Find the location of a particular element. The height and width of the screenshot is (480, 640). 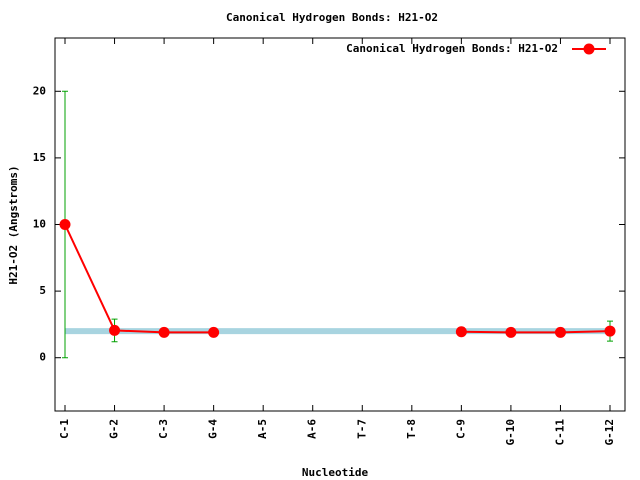

x-axis-label: Nucleotide is located at coordinates (335, 472).